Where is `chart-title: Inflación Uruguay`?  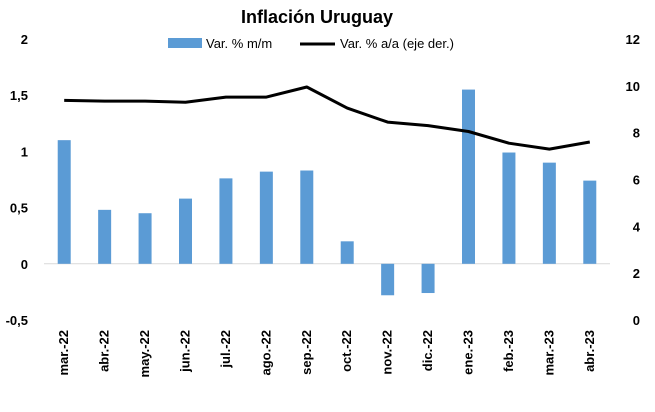
chart-title: Inflación Uruguay is located at coordinates (317, 17).